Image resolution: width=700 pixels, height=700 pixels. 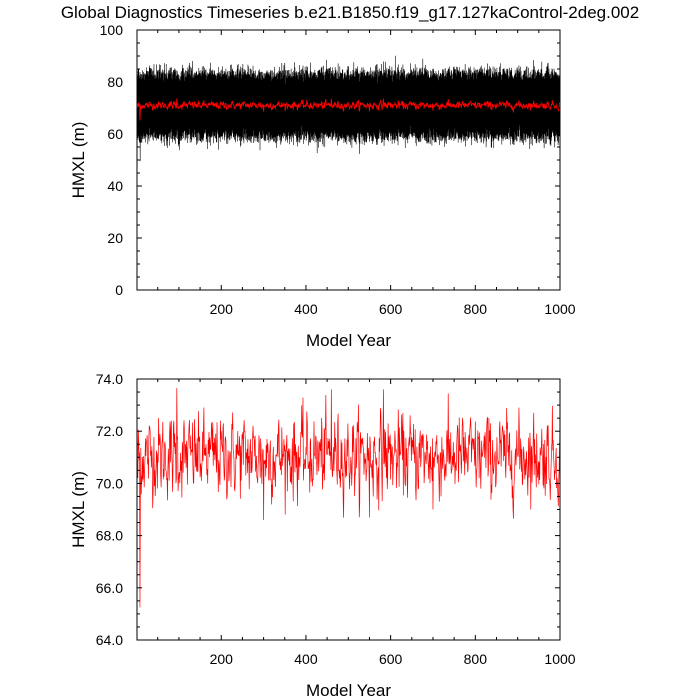 What do you see at coordinates (109, 379) in the screenshot?
I see `y-tick-label: 74.0` at bounding box center [109, 379].